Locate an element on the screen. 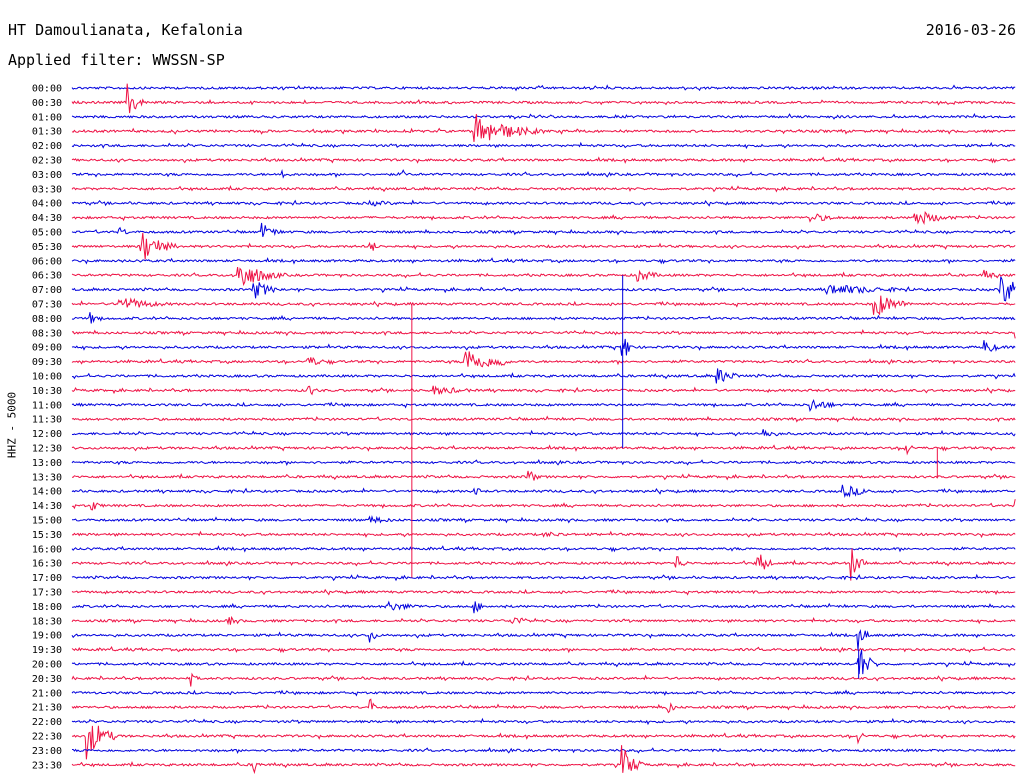 This screenshot has width=1024, height=780. row-label: 13:00 is located at coordinates (47, 463).